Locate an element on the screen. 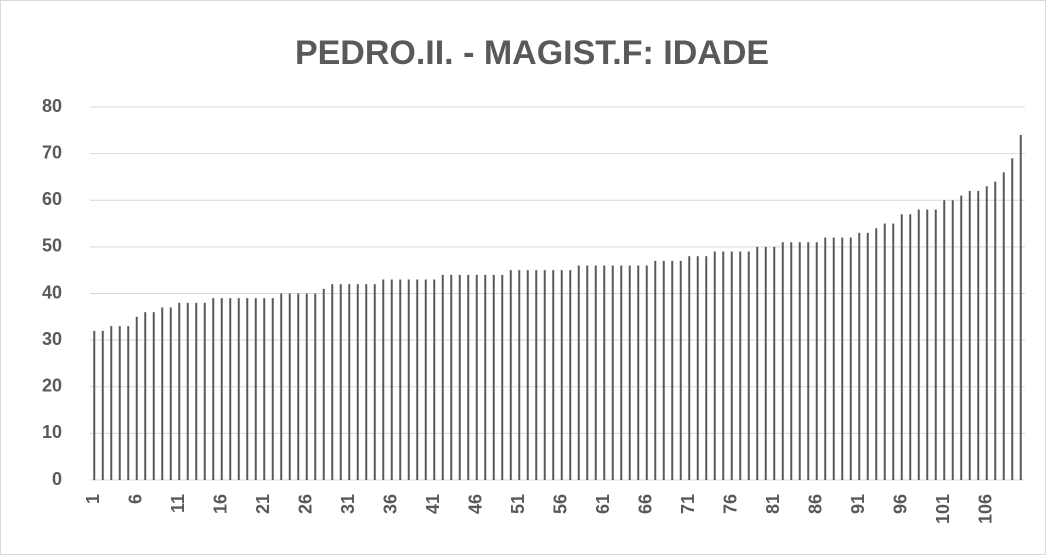  x-tick-label: 56 is located at coordinates (561, 504).